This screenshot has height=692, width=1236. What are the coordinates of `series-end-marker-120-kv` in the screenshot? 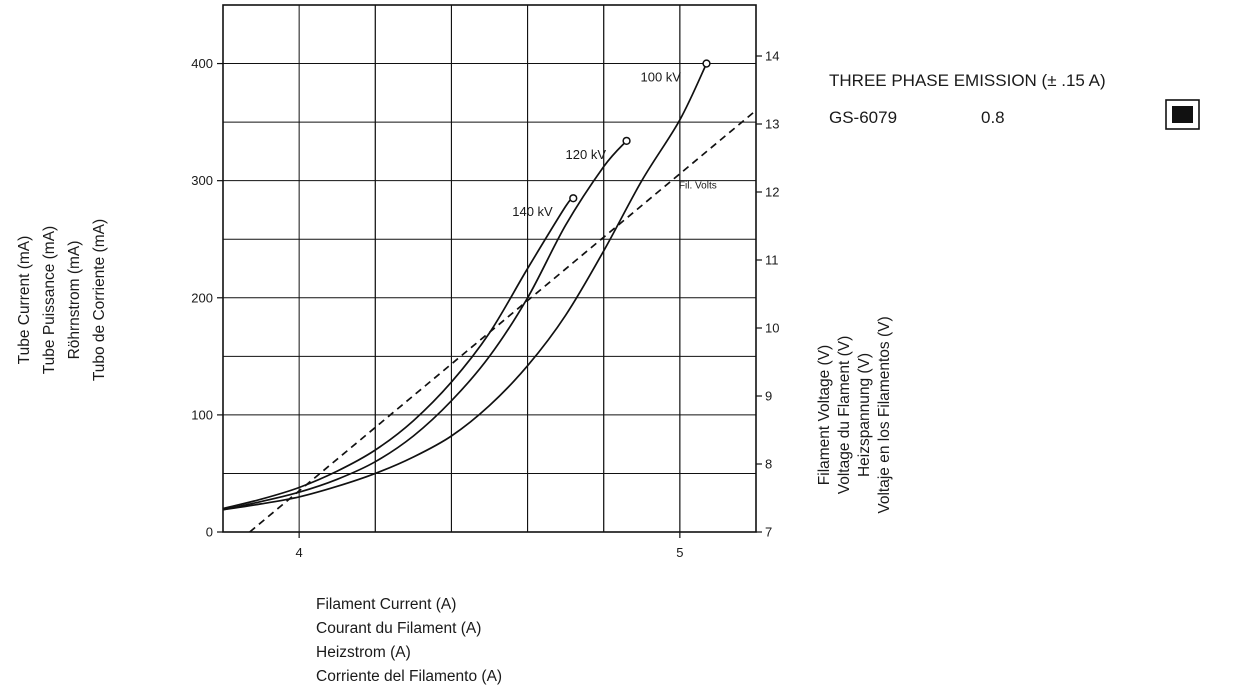 It's located at (626, 140).